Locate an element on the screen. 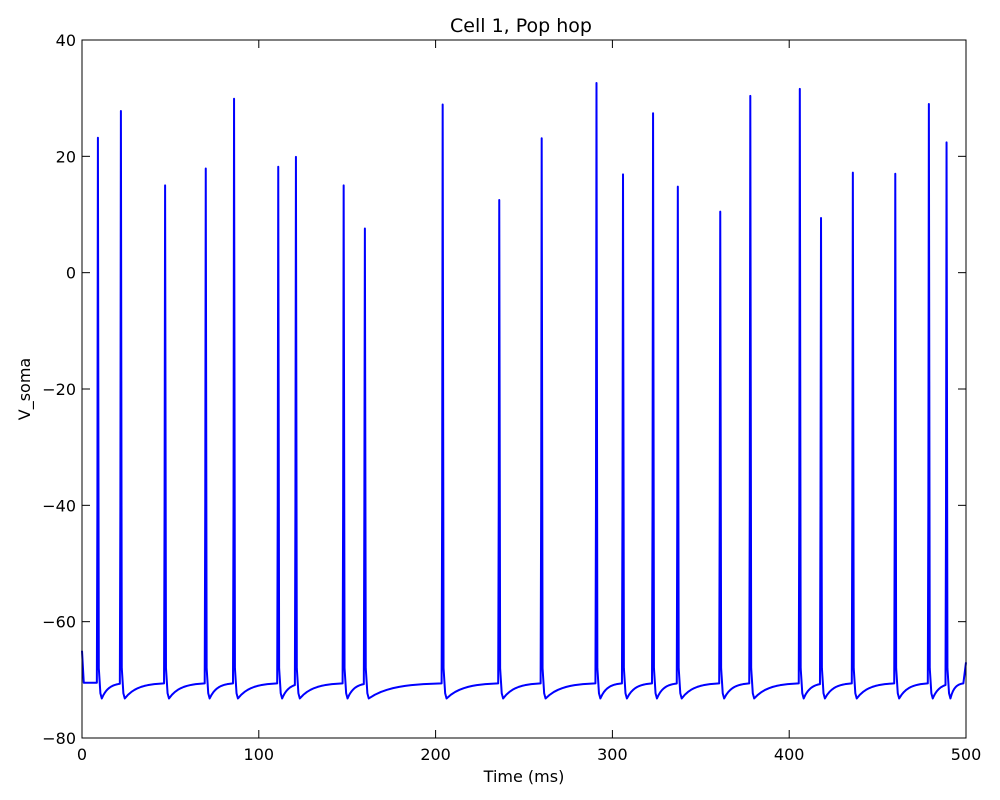 The width and height of the screenshot is (1000, 800). x-tick-label-2: 200 is located at coordinates (435, 754).